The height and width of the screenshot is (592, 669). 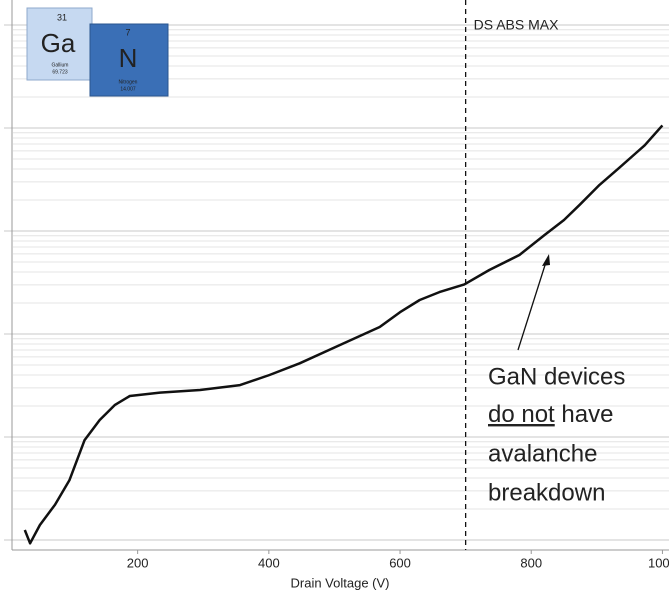 I want to click on n-tile, so click(x=129, y=60).